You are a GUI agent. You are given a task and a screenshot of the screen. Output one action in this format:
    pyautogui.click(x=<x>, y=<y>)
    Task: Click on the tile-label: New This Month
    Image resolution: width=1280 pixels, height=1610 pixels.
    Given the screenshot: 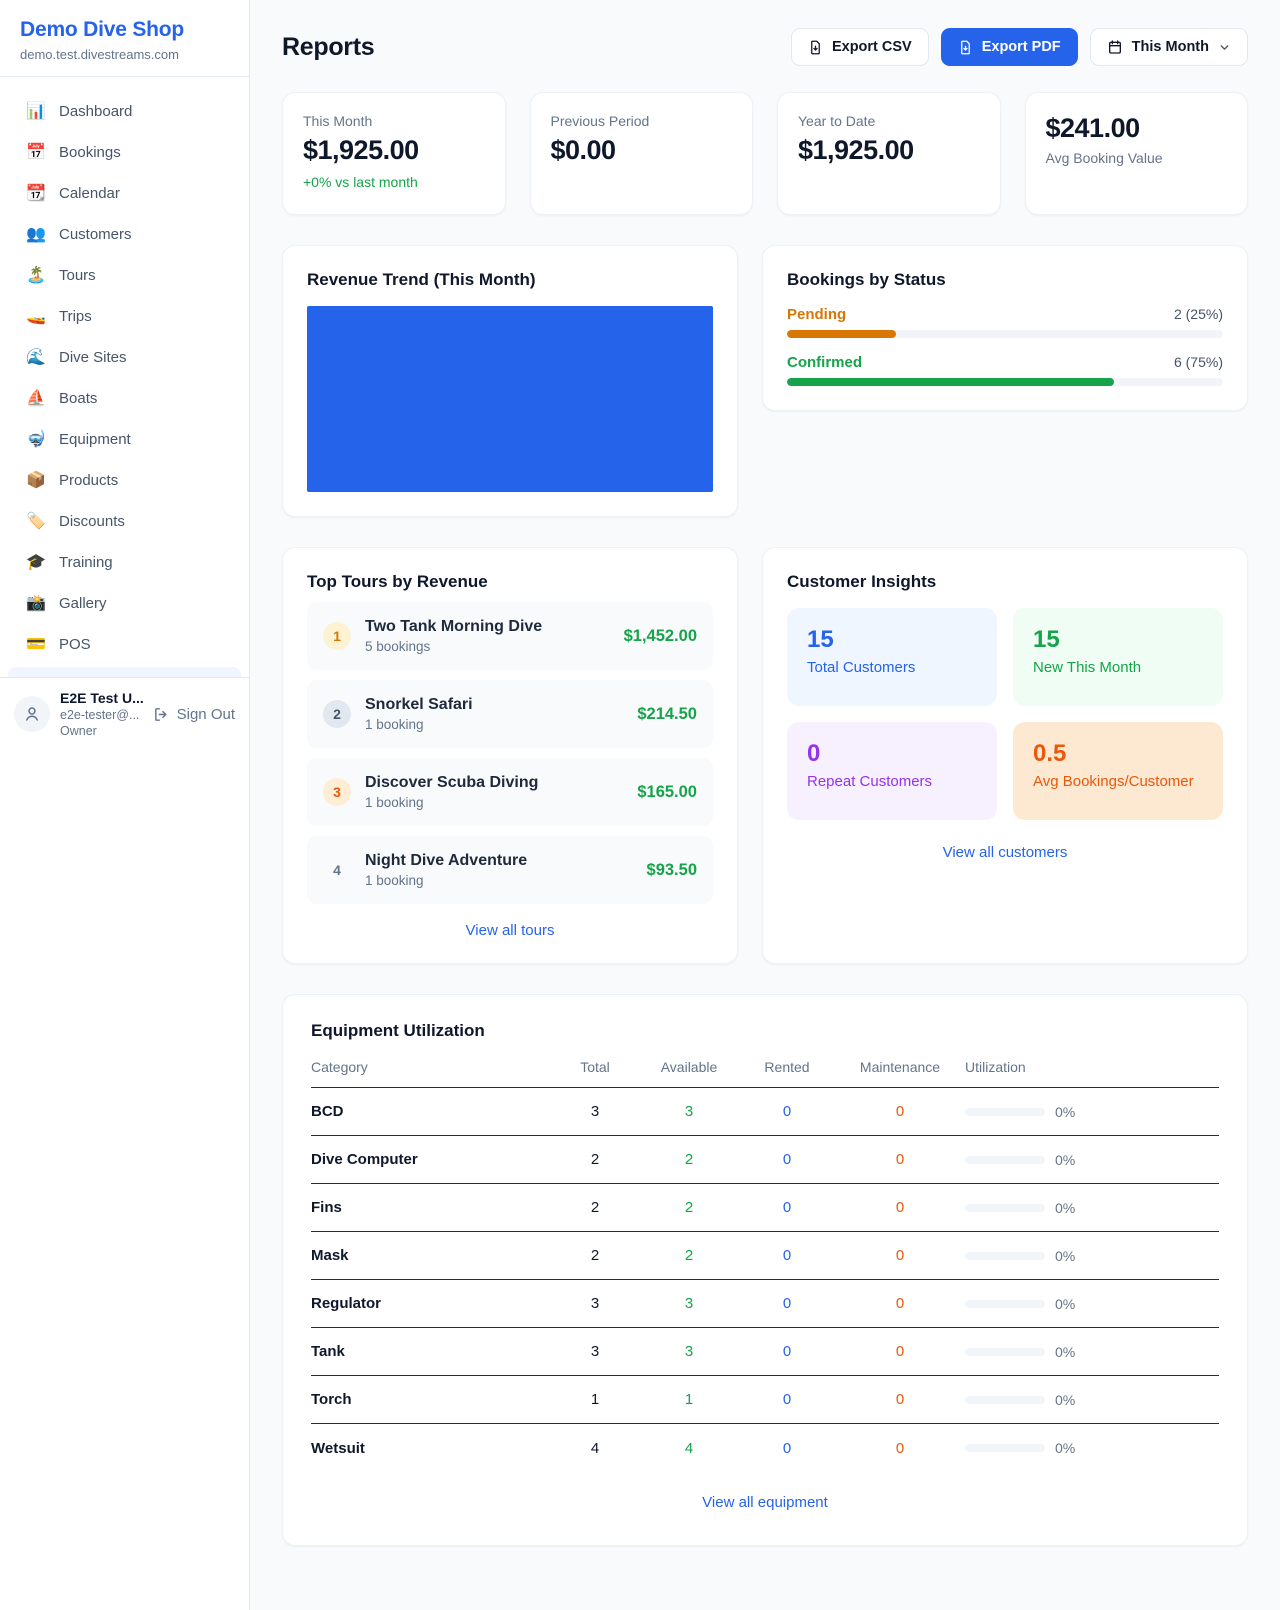 What is the action you would take?
    pyautogui.click(x=1087, y=667)
    